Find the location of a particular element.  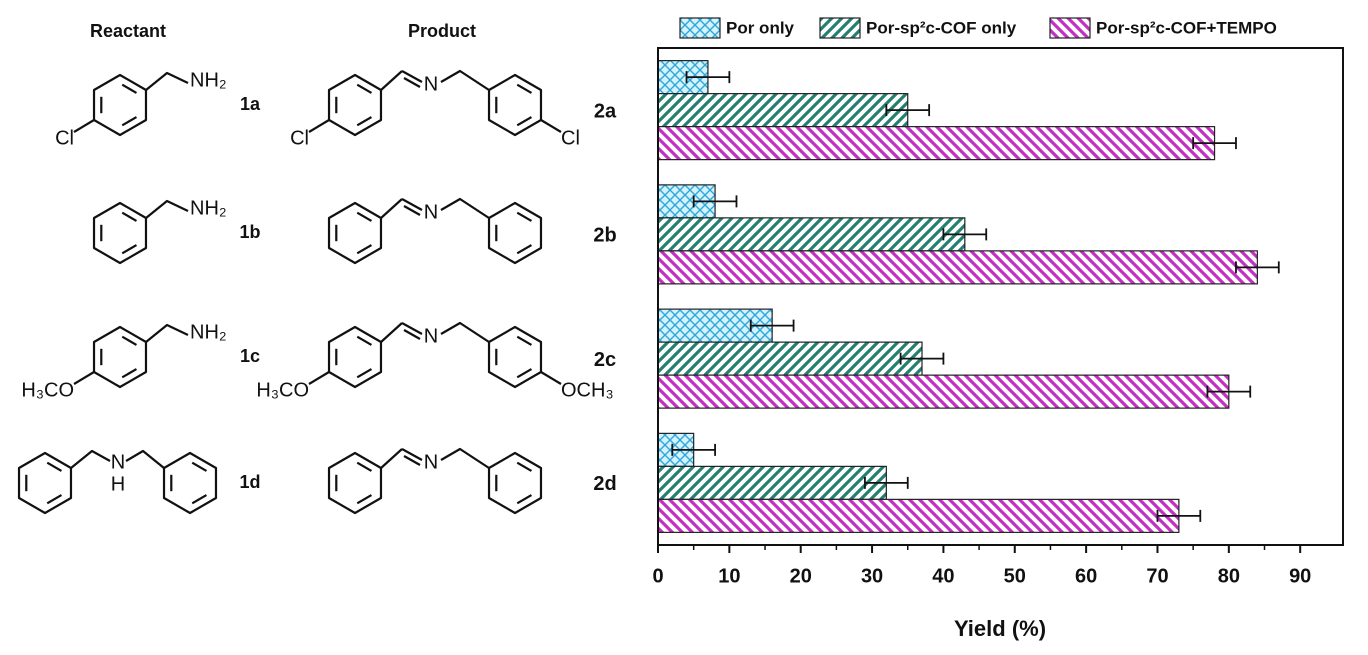

x-tick-label: 0 is located at coordinates (657, 576).